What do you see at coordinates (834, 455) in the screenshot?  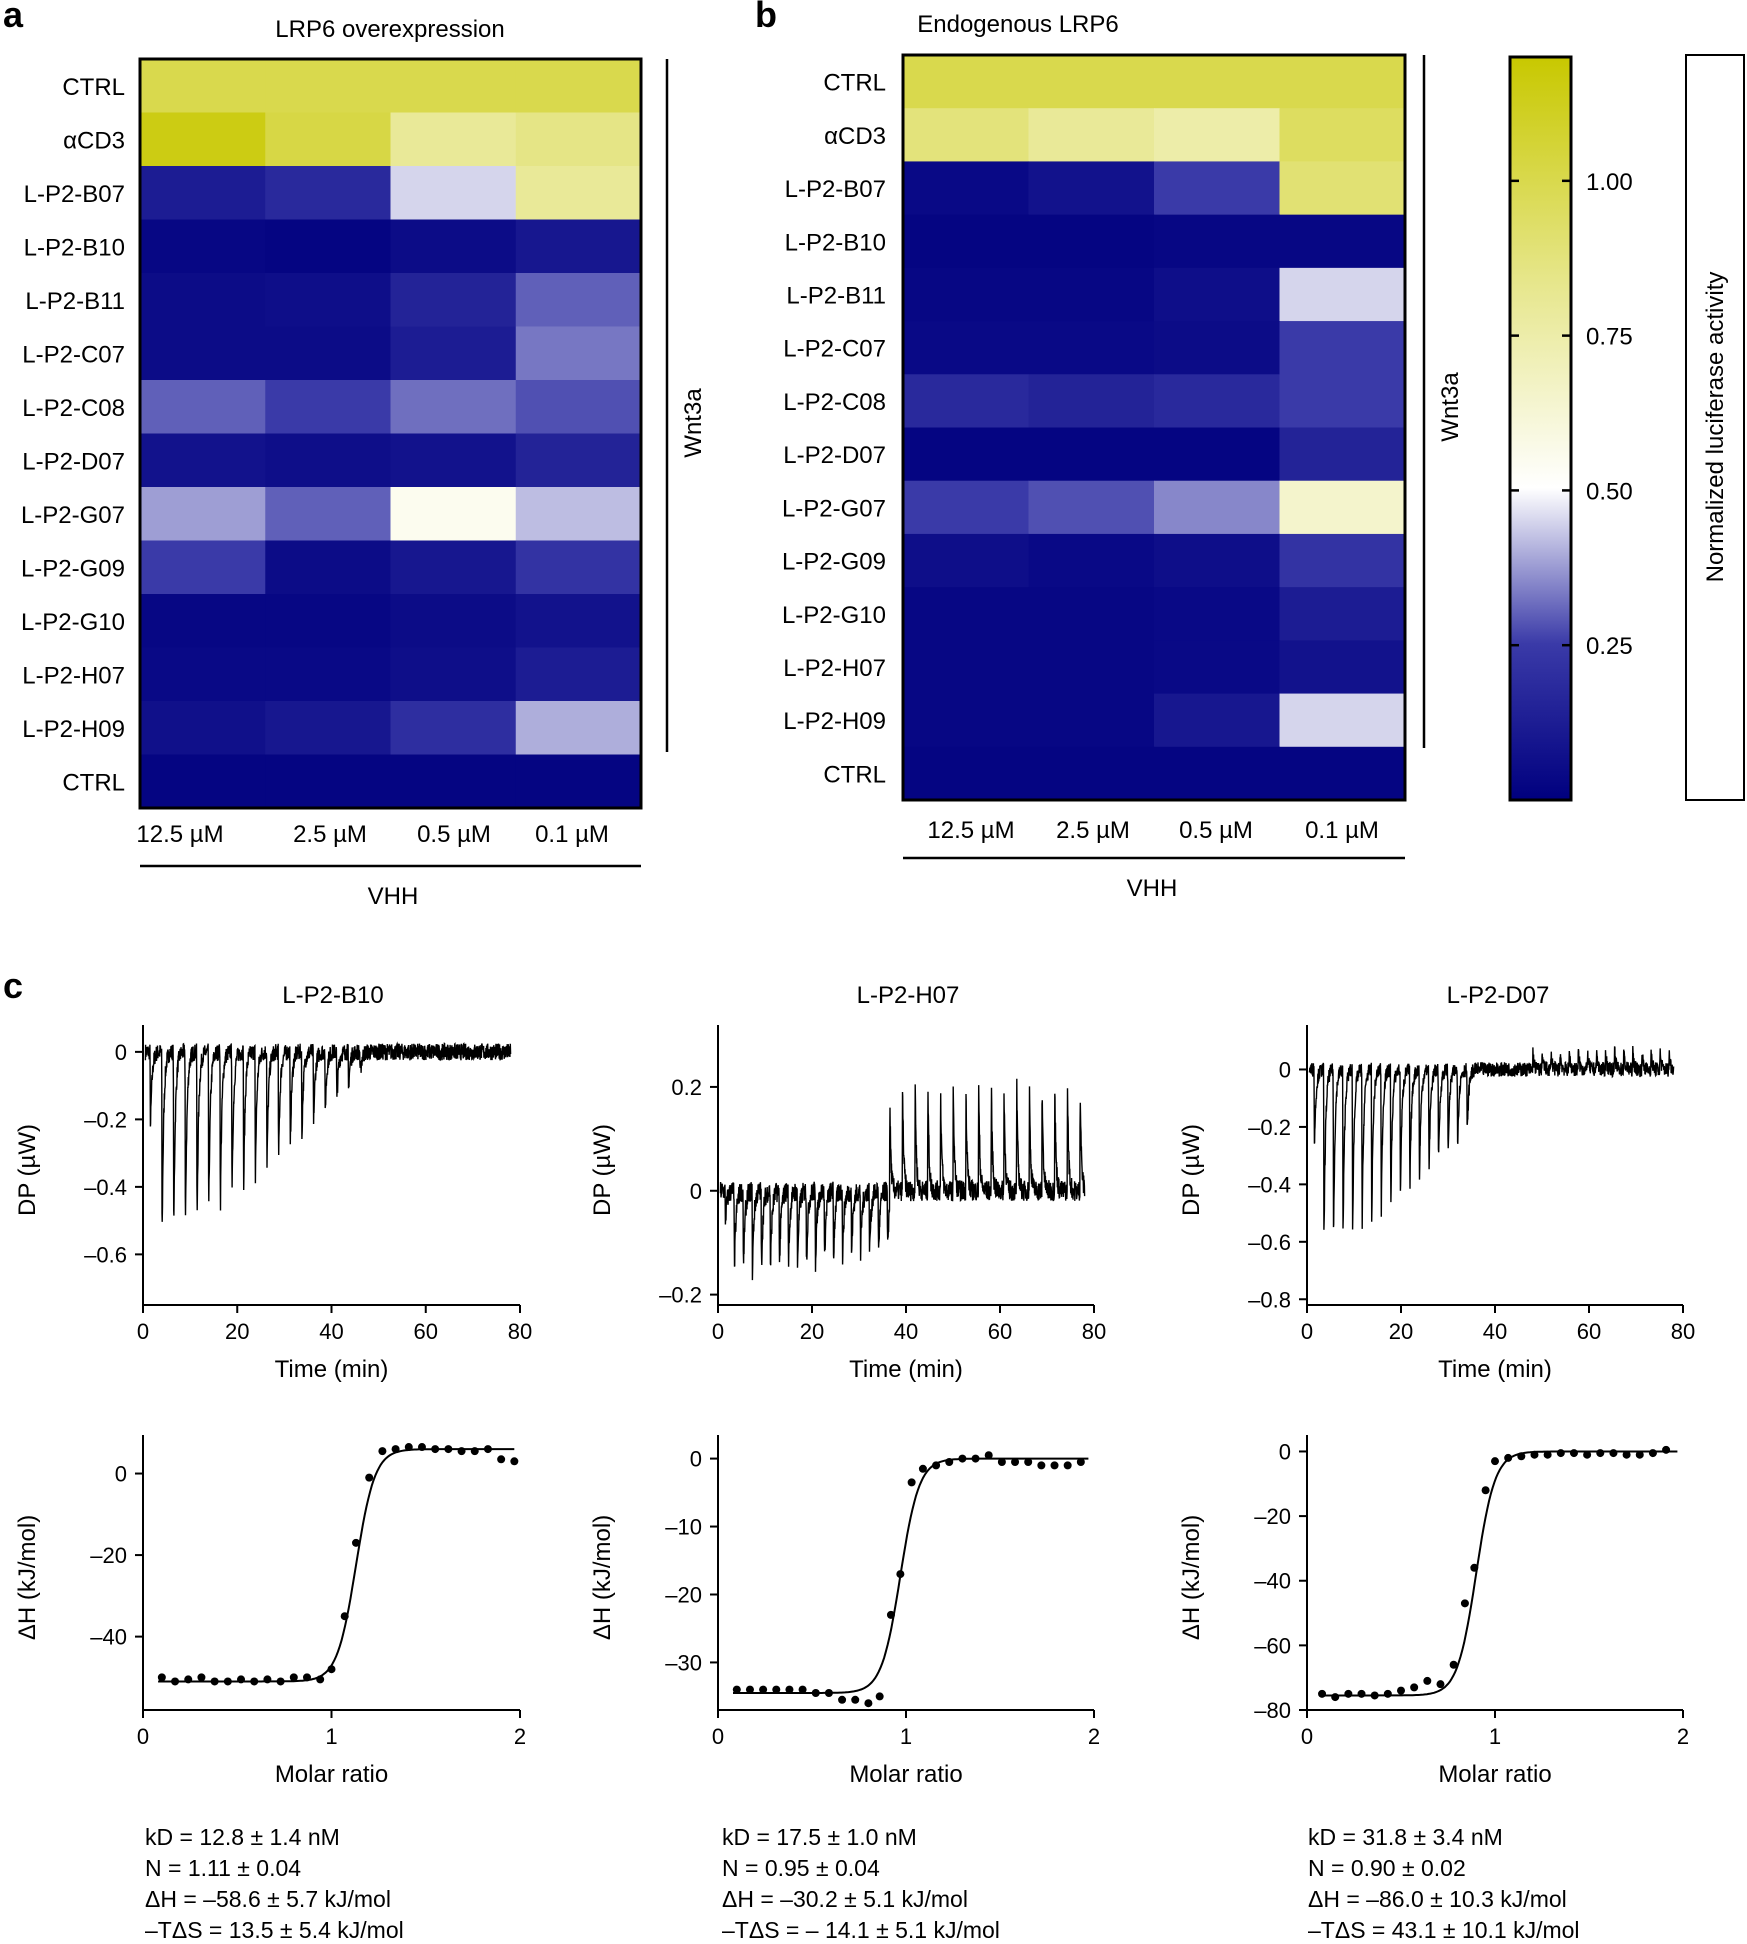 I see `heatmap-row-label: L-P2-D07` at bounding box center [834, 455].